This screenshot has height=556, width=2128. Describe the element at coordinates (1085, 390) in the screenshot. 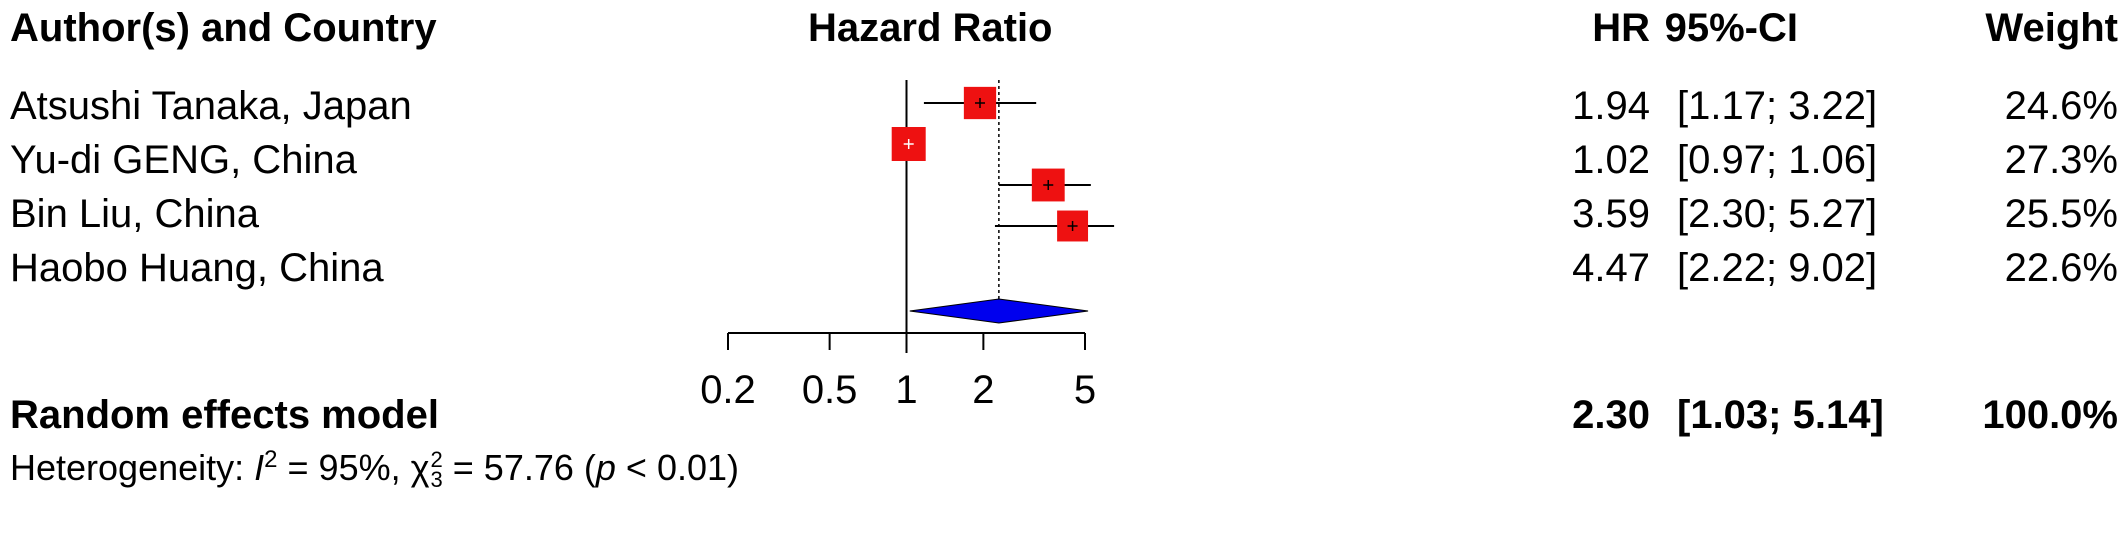

I see `x-tick-label: 5` at that location.